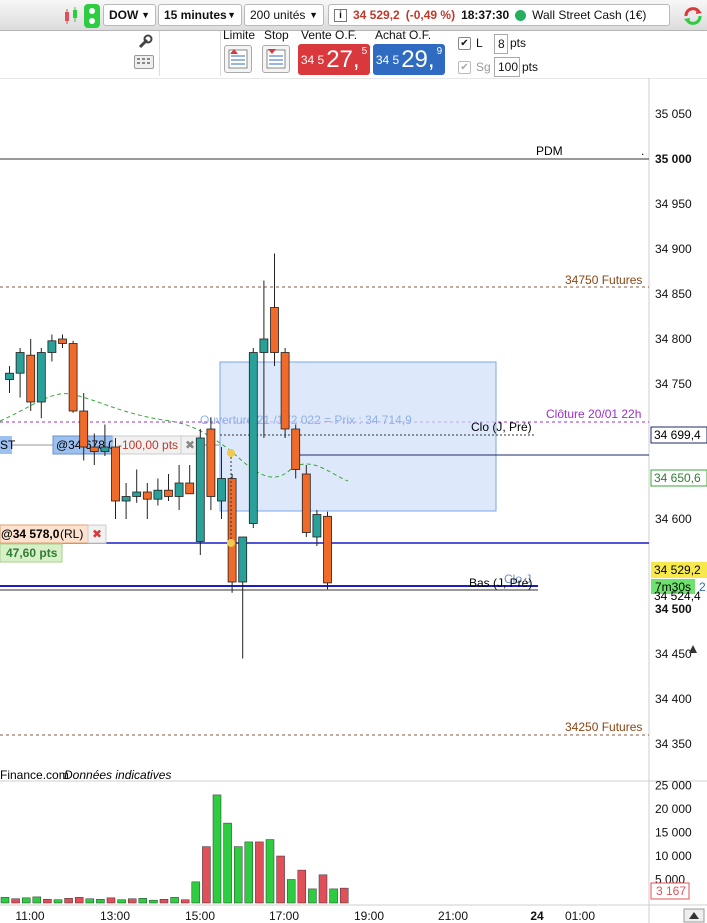 This screenshot has width=707, height=923. What do you see at coordinates (340, 15) in the screenshot?
I see `info-icon: i` at bounding box center [340, 15].